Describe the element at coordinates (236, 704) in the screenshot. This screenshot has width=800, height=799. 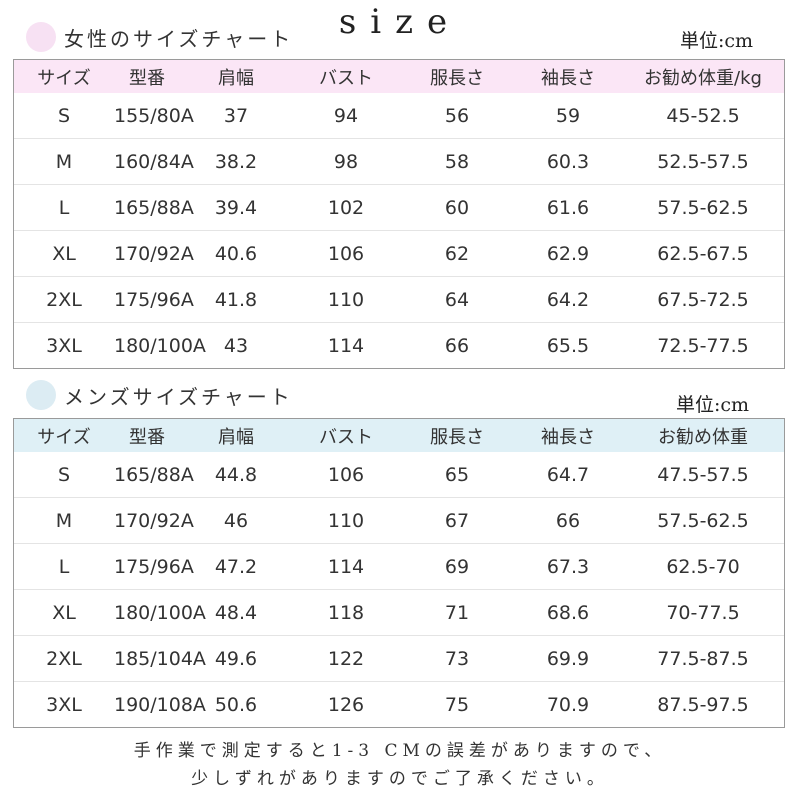
I see `table-cell: 50.6` at that location.